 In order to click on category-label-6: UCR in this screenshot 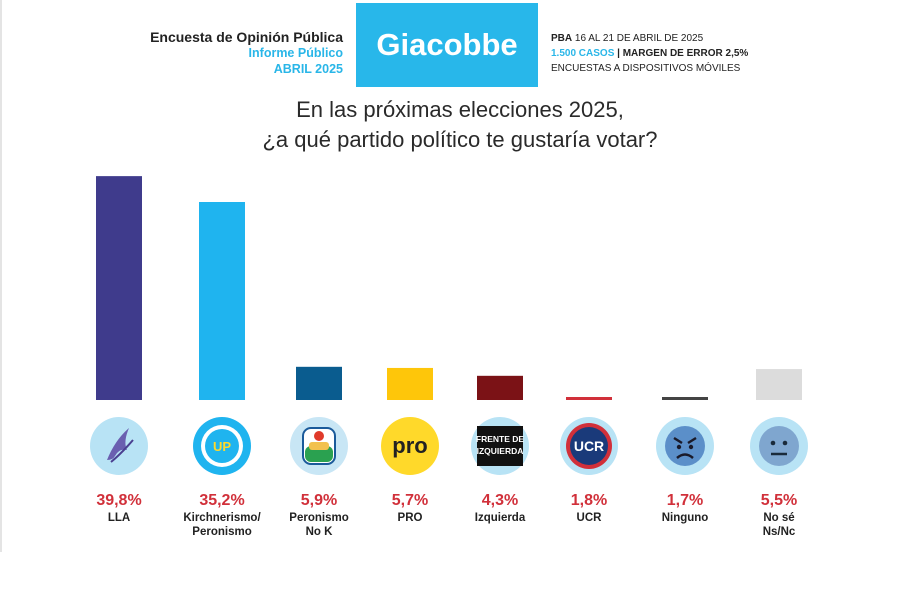, I will do `click(590, 518)`.